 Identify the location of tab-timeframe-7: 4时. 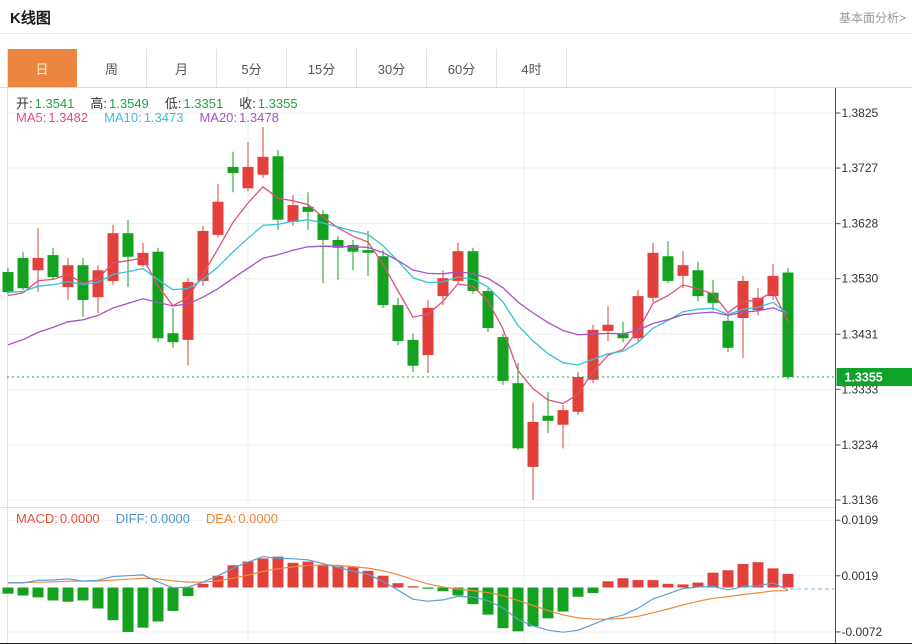
(532, 68).